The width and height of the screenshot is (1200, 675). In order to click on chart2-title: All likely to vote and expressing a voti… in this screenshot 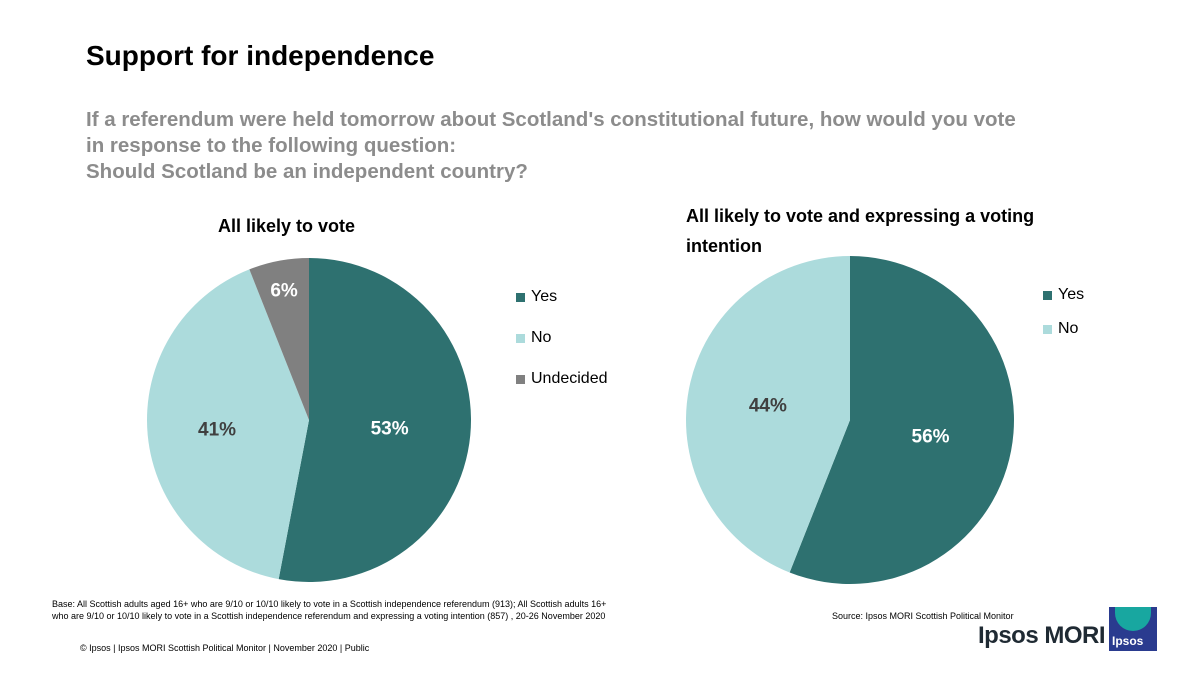, I will do `click(860, 231)`.